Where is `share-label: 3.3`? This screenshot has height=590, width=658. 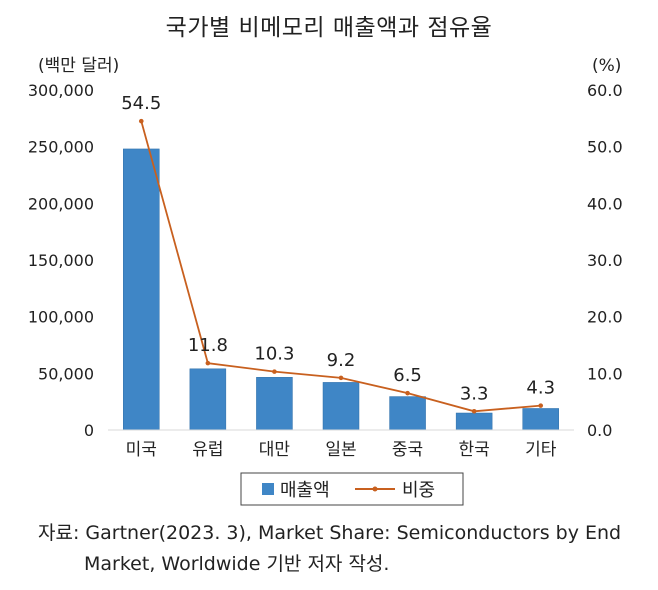 share-label: 3.3 is located at coordinates (474, 393).